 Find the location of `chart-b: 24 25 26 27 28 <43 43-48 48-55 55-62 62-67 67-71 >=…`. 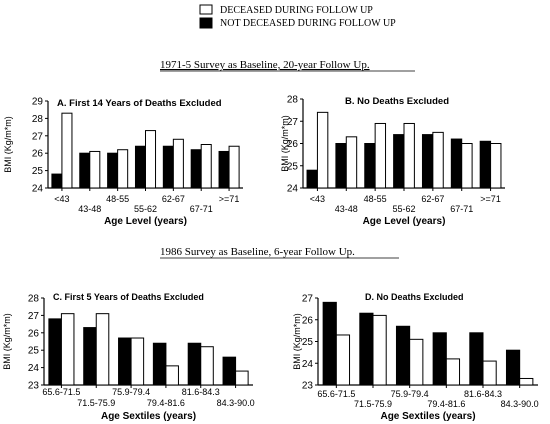

chart-b: 24 25 26 27 28 <43 43-48 48-55 55-62 62-67 67-71 >=… is located at coordinates (392, 161).